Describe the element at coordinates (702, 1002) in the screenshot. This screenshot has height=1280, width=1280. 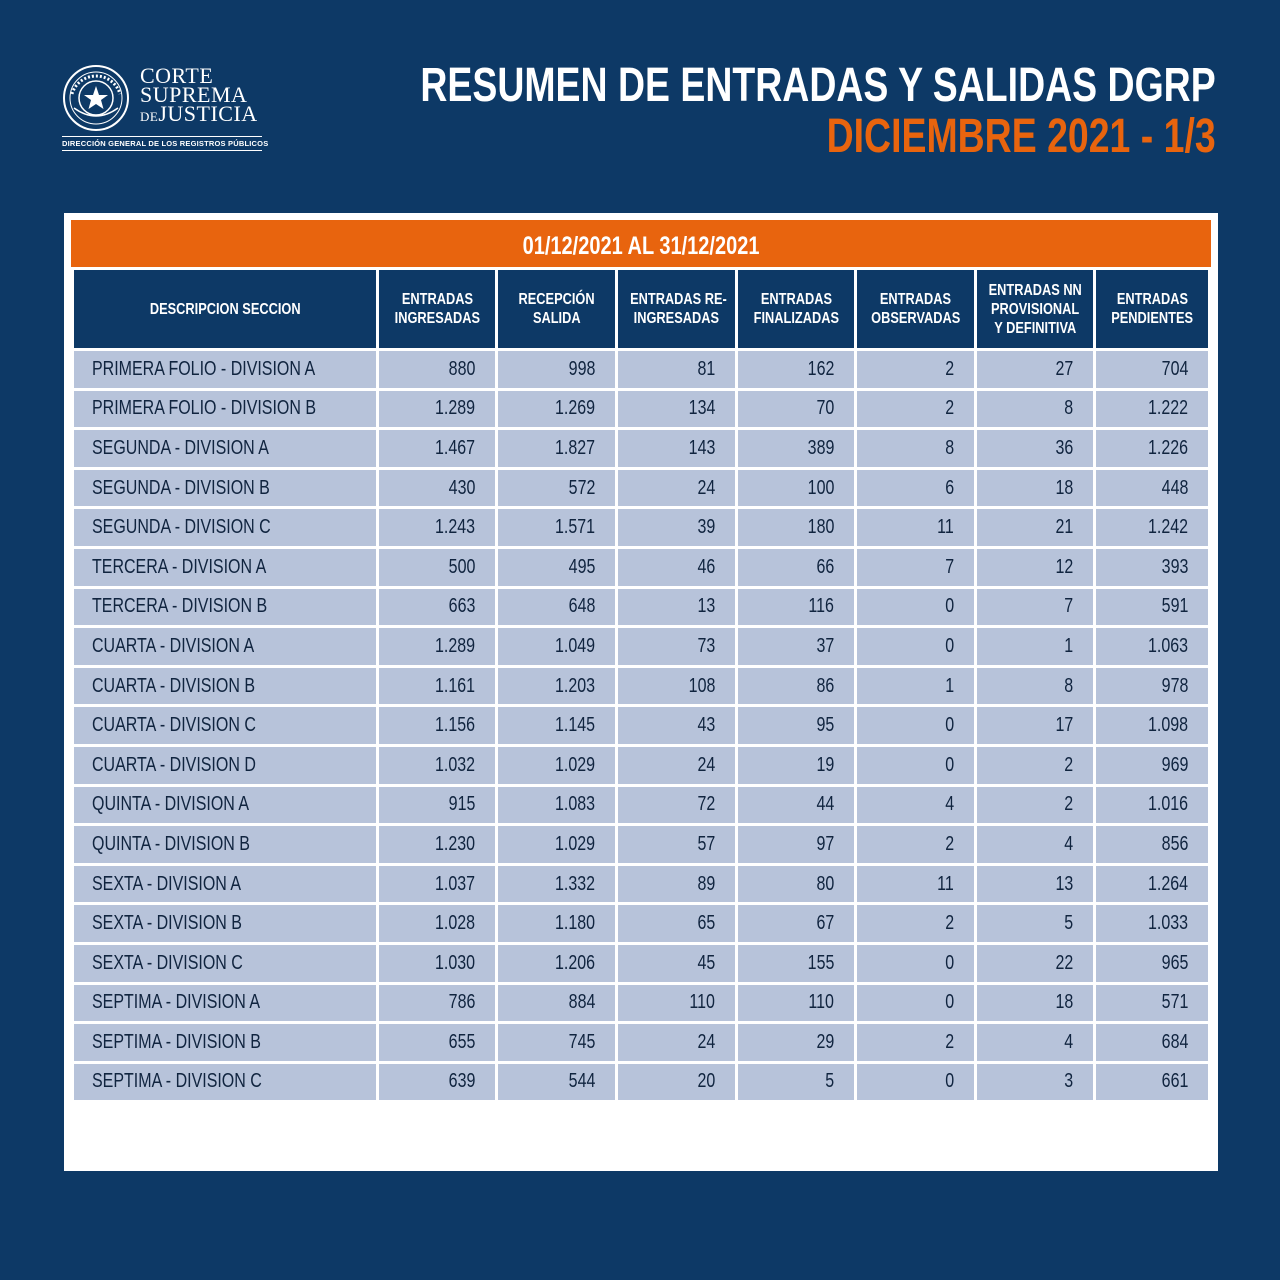
I see `cell-value: 110` at that location.